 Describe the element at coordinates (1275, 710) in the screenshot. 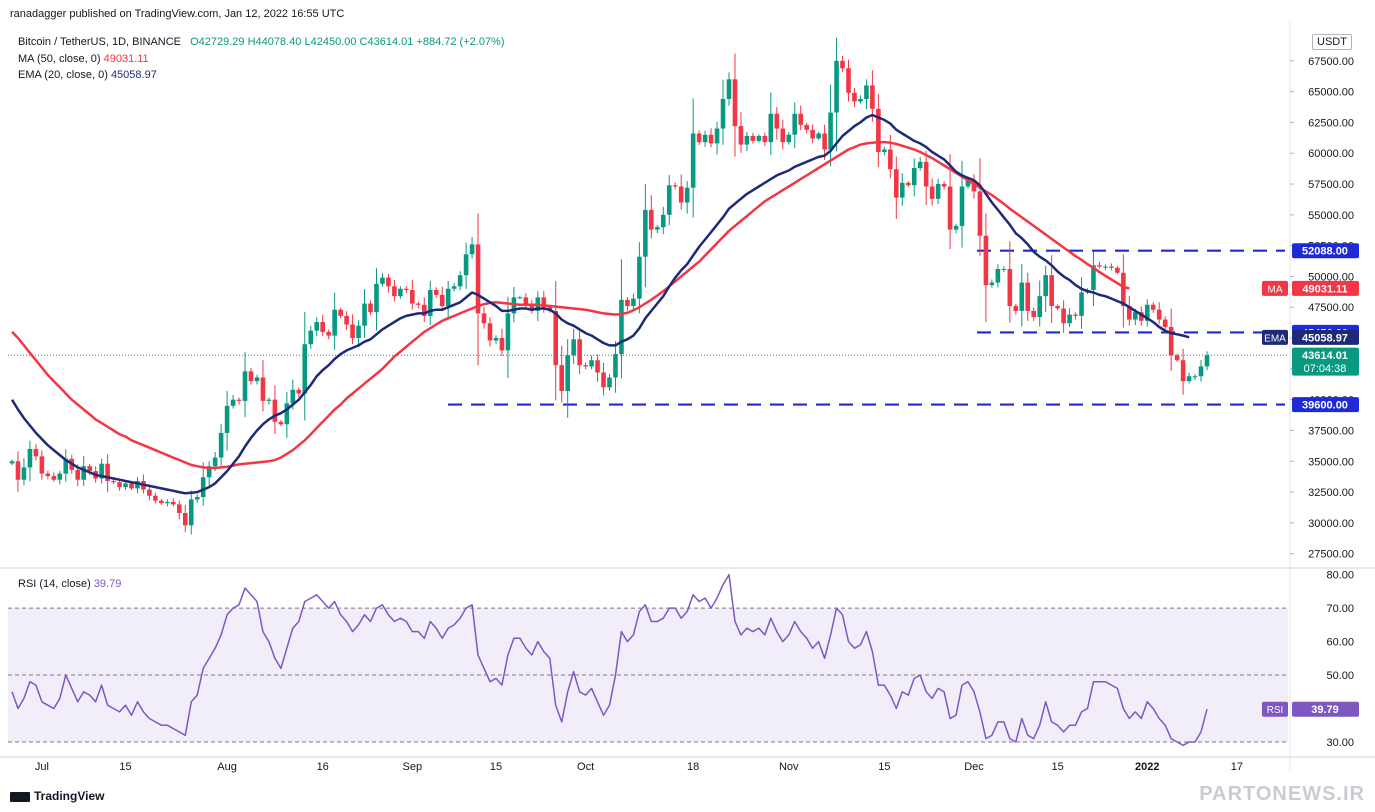

I see `rsi-tag: RSI` at that location.